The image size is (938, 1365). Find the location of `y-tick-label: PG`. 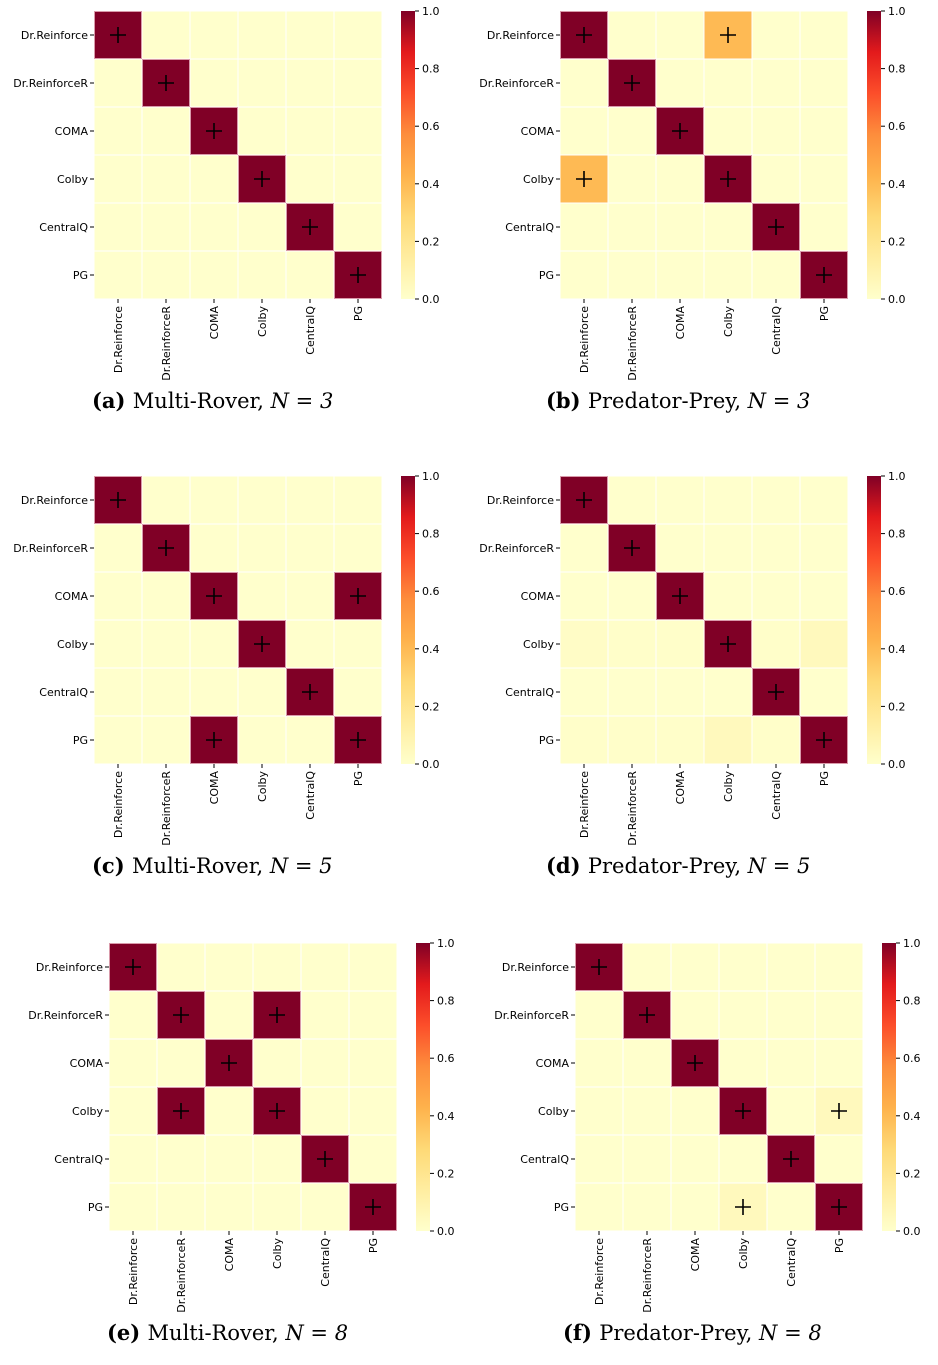

y-tick-label: PG is located at coordinates (95, 1207).